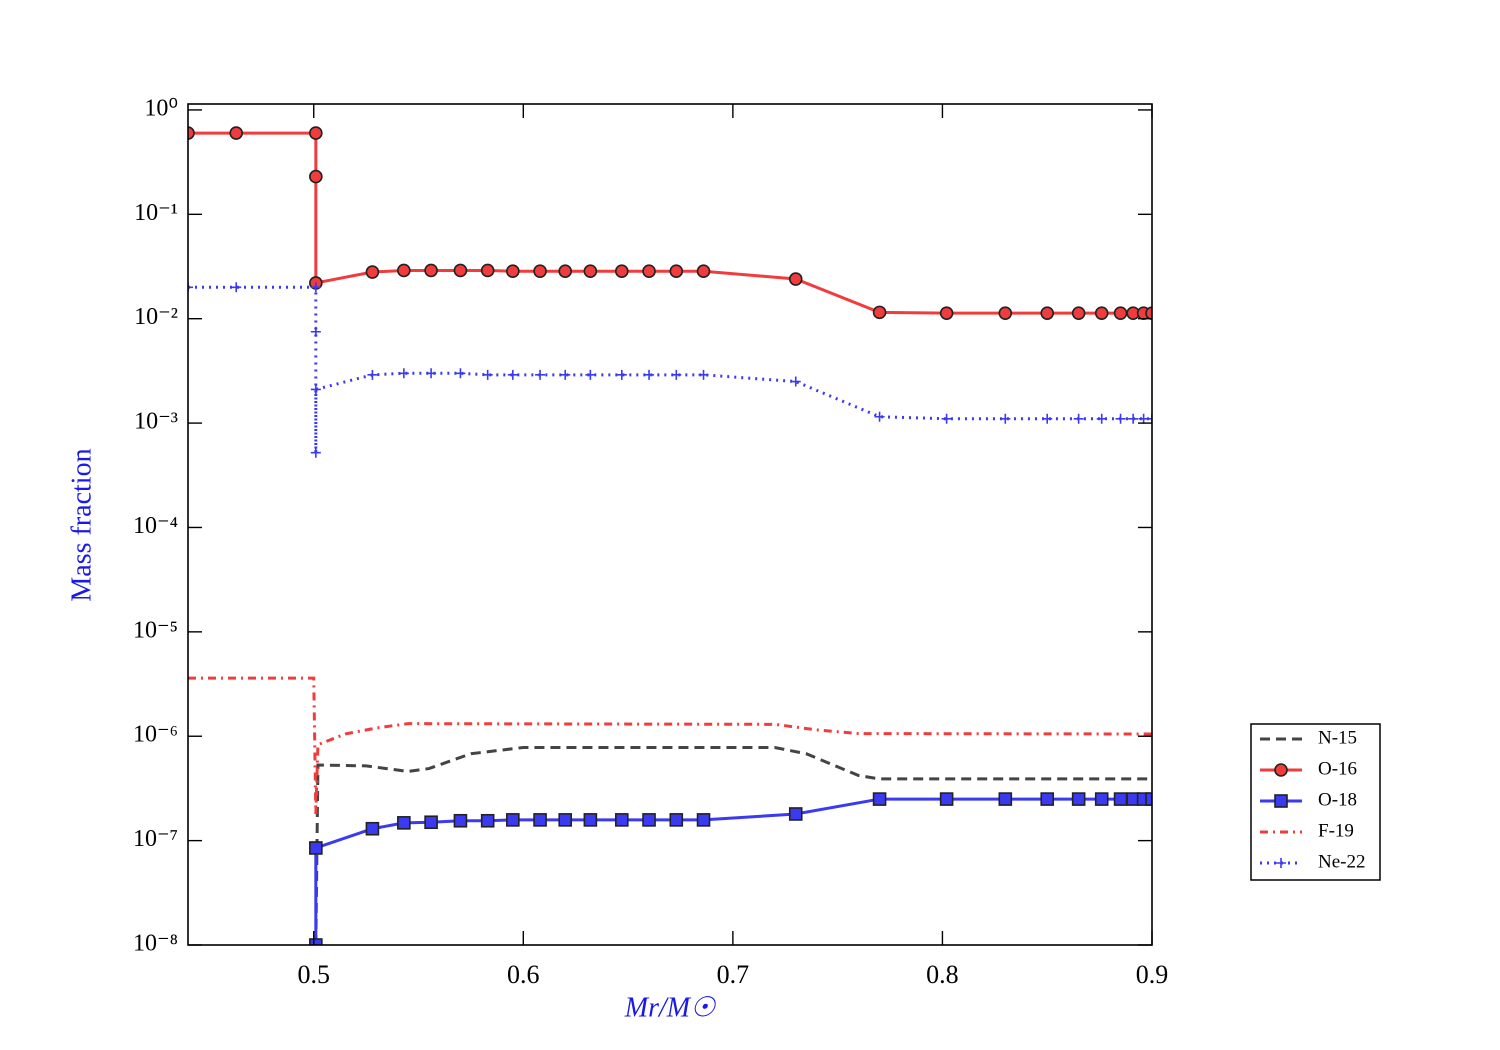  Describe the element at coordinates (1337, 737) in the screenshot. I see `legend-label: N-15` at that location.